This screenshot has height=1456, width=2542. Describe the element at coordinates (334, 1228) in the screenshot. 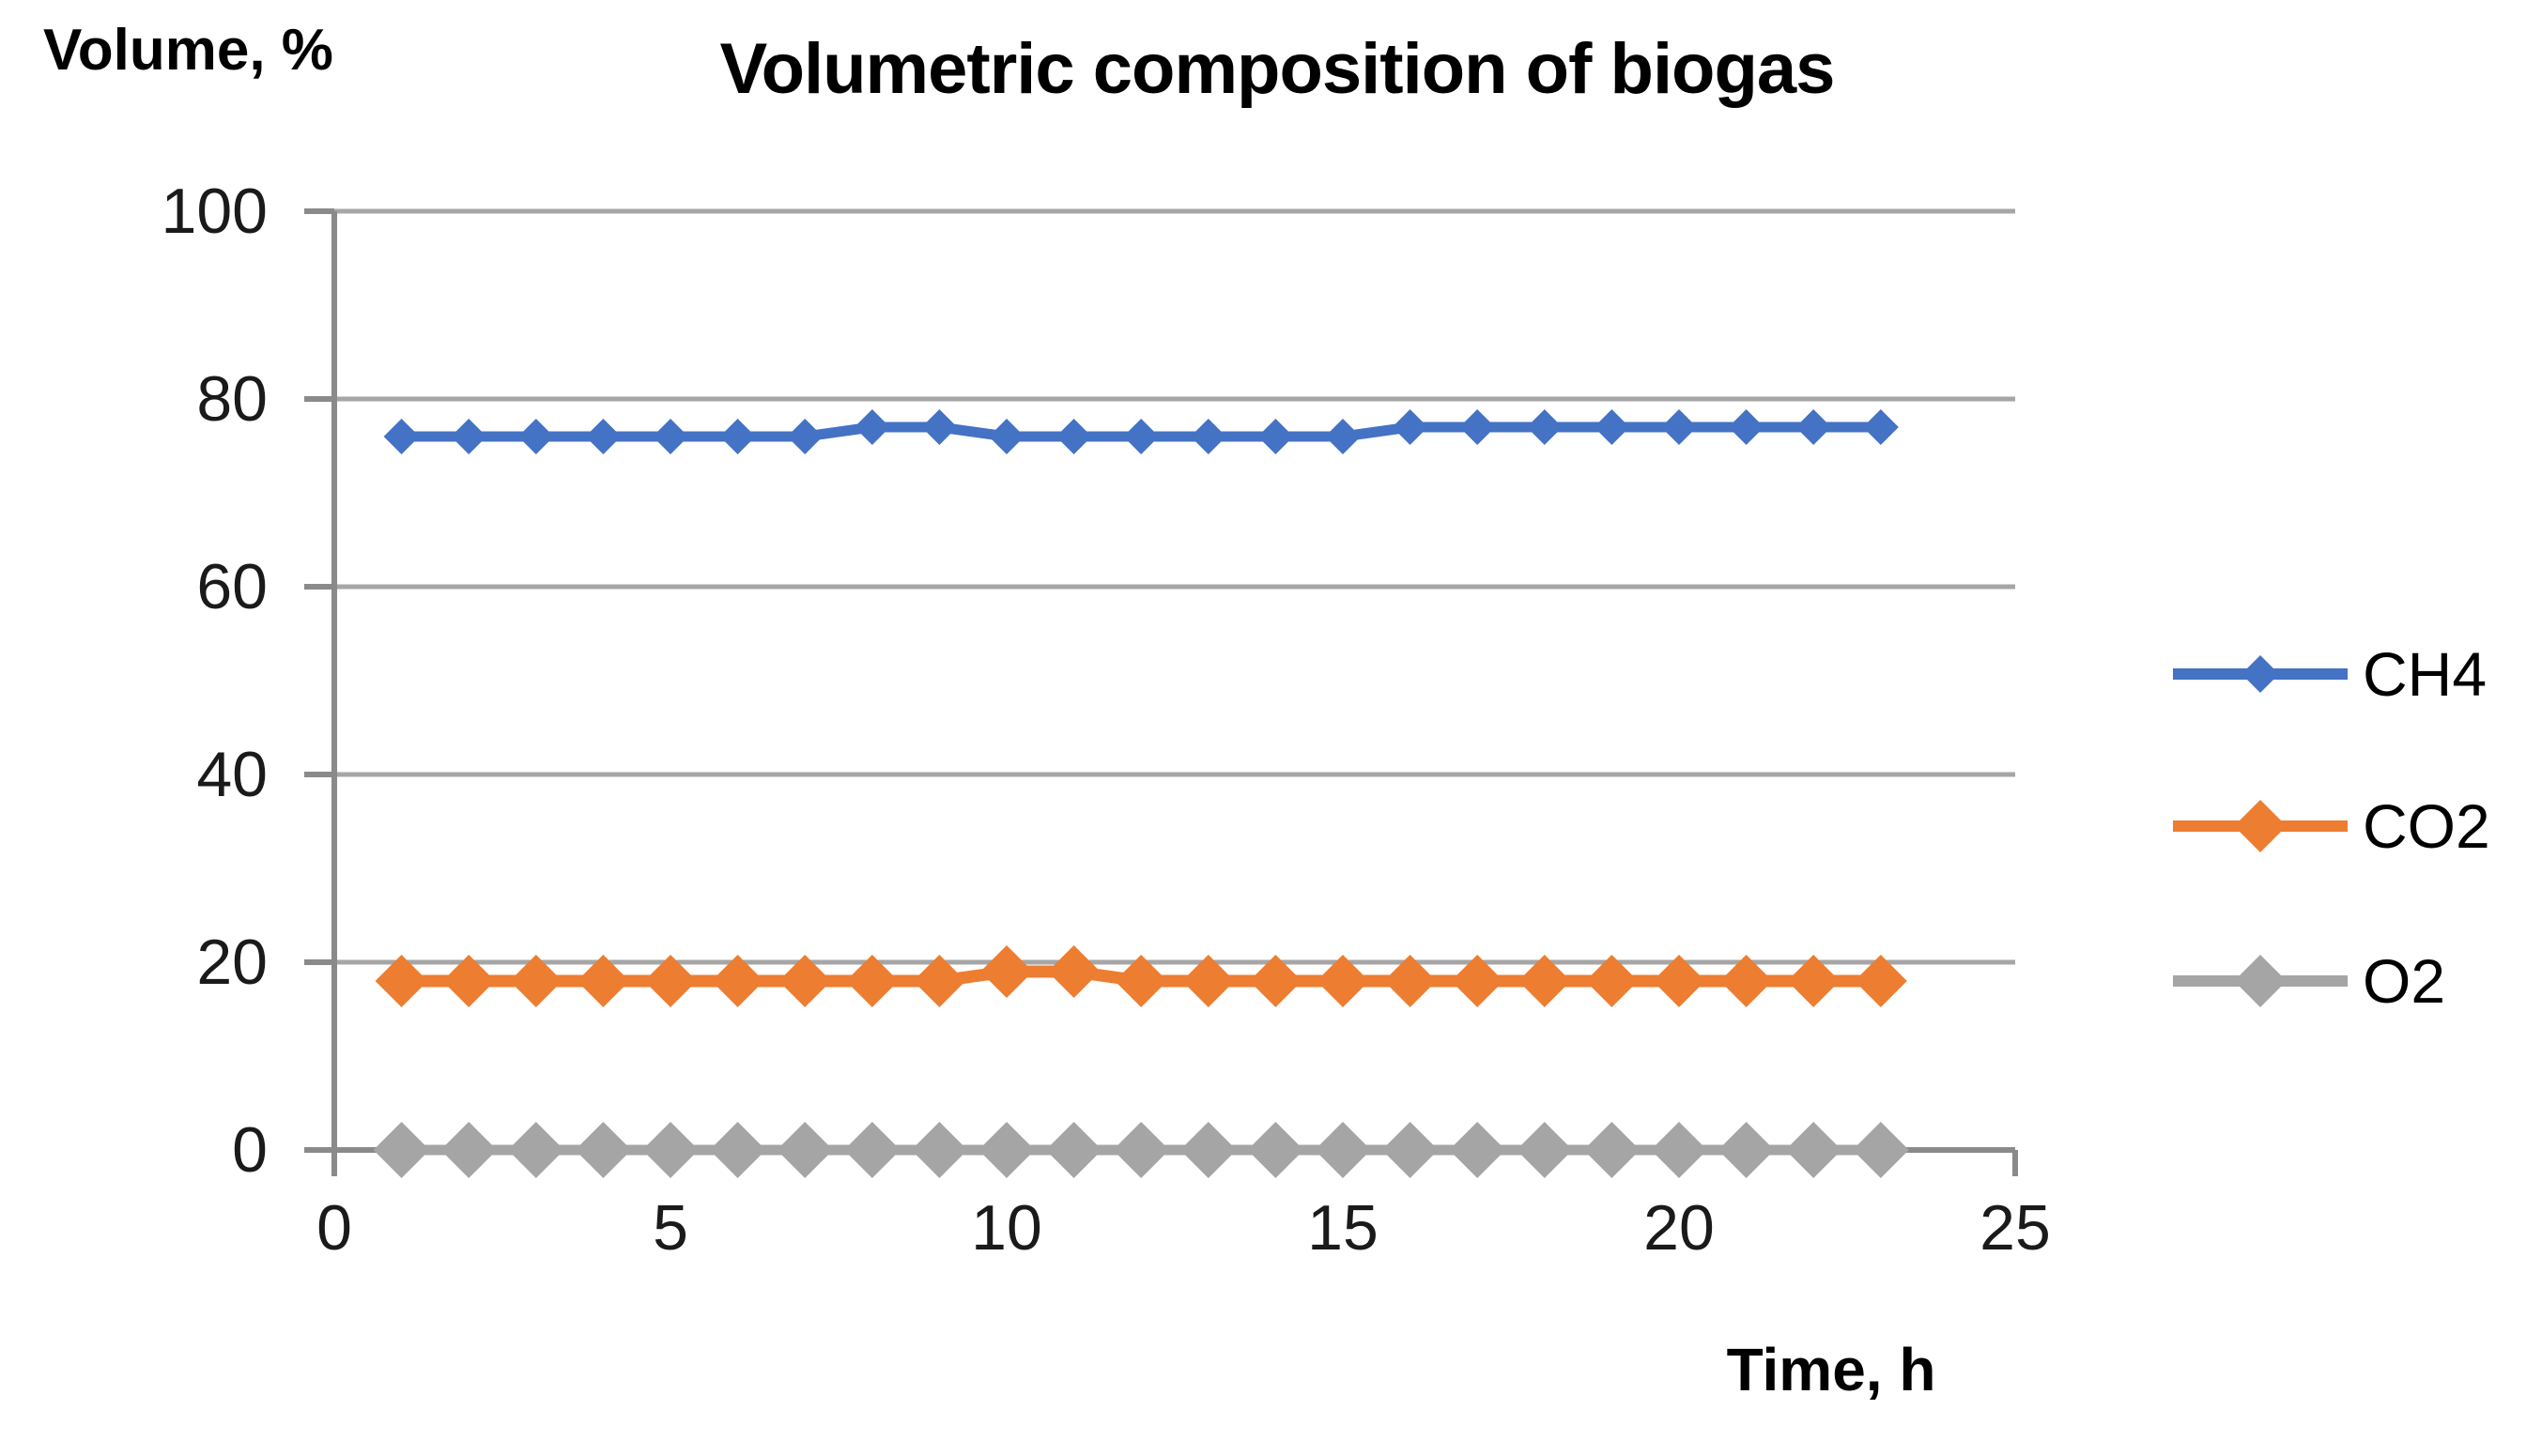

I see `x-tick-label: 0` at that location.